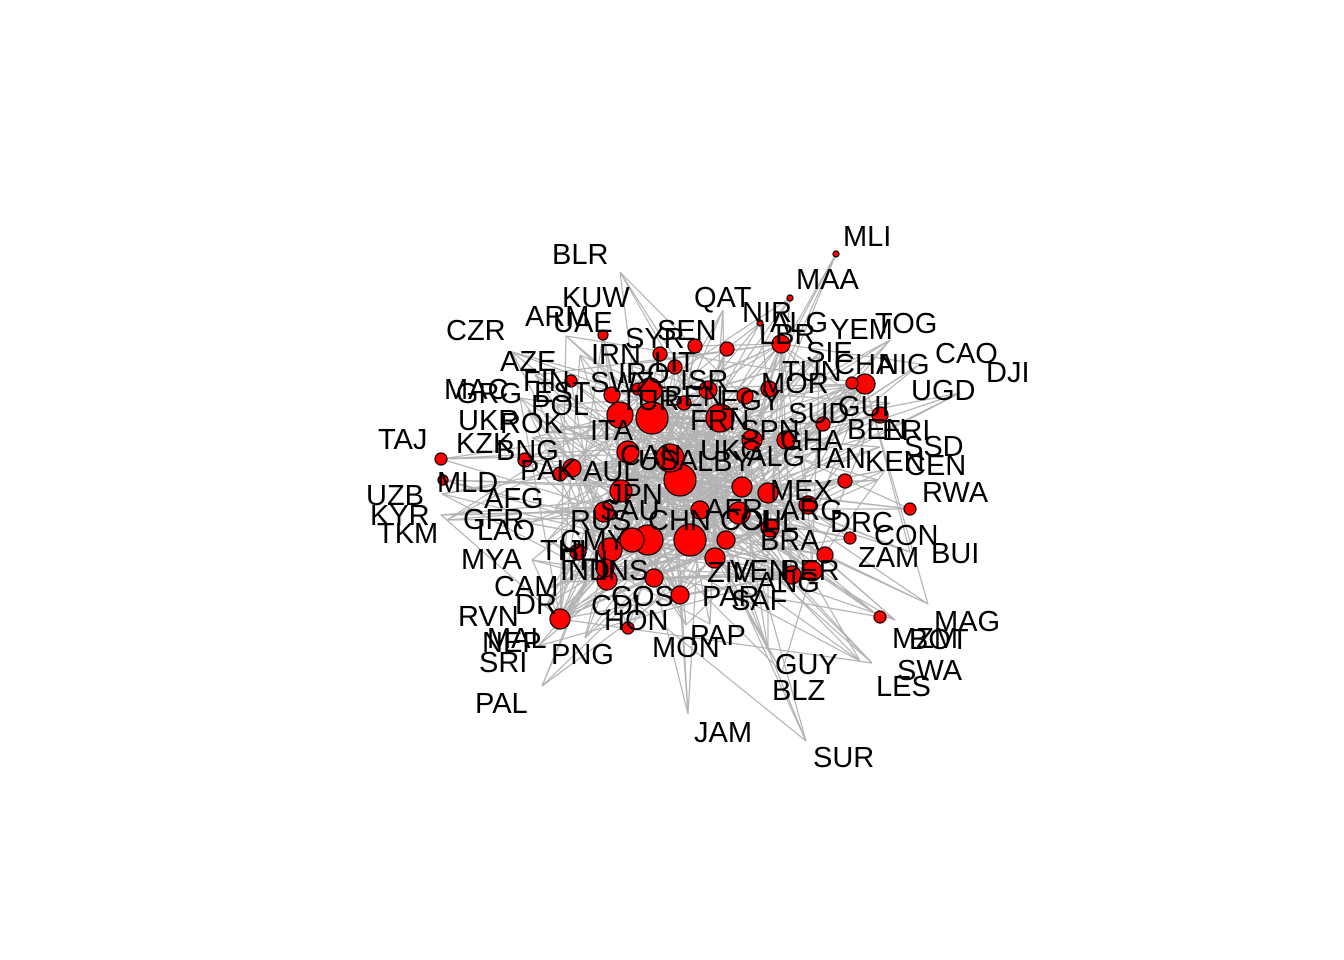 The height and width of the screenshot is (960, 1344). I want to click on edge-MAC-MAL, so click(540, 508).